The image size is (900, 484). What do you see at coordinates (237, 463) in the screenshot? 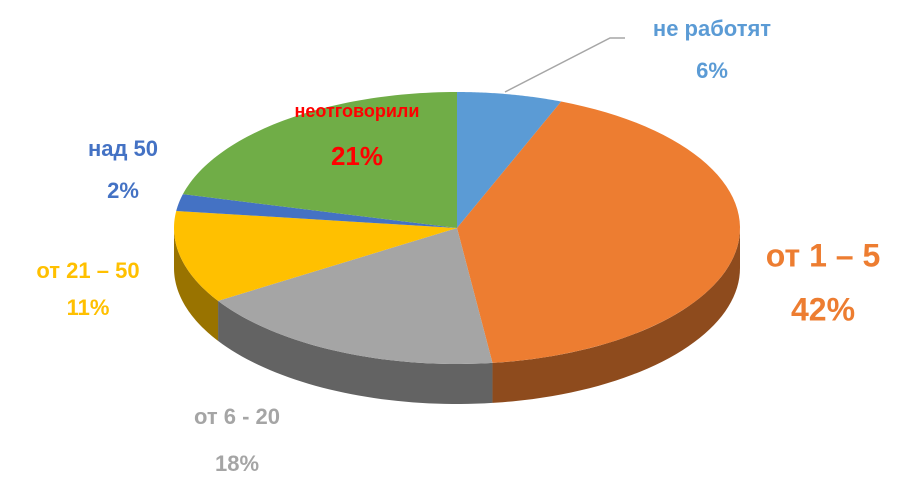
I see `value-label: 18%` at bounding box center [237, 463].